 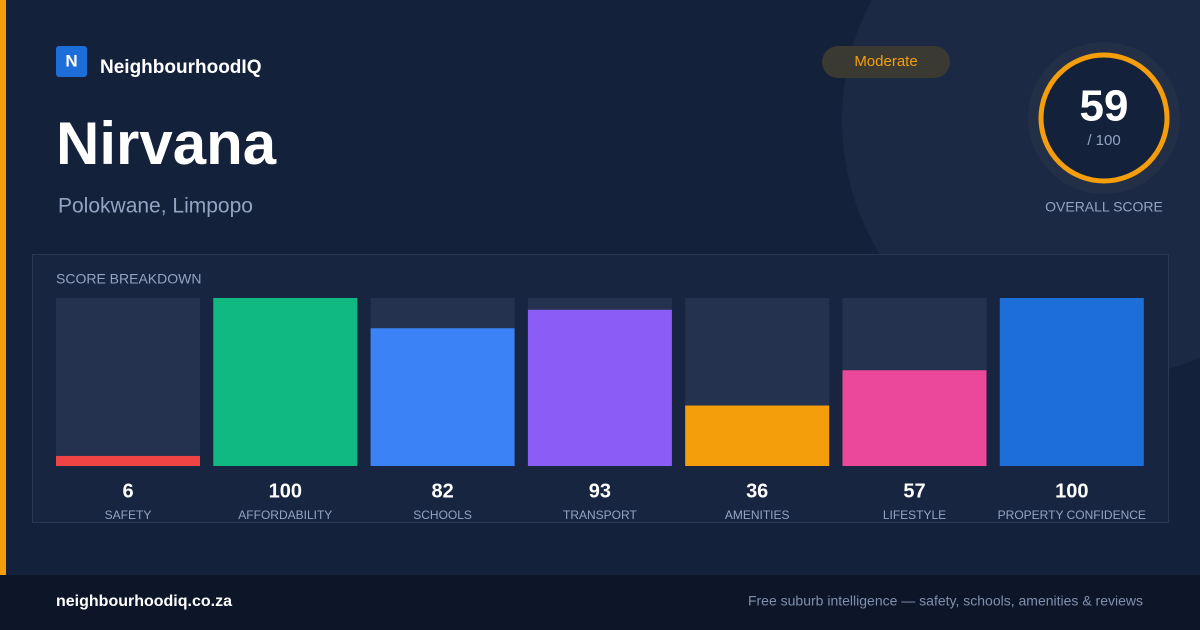 I want to click on location: Polokwane, Limpopo, so click(x=155, y=206).